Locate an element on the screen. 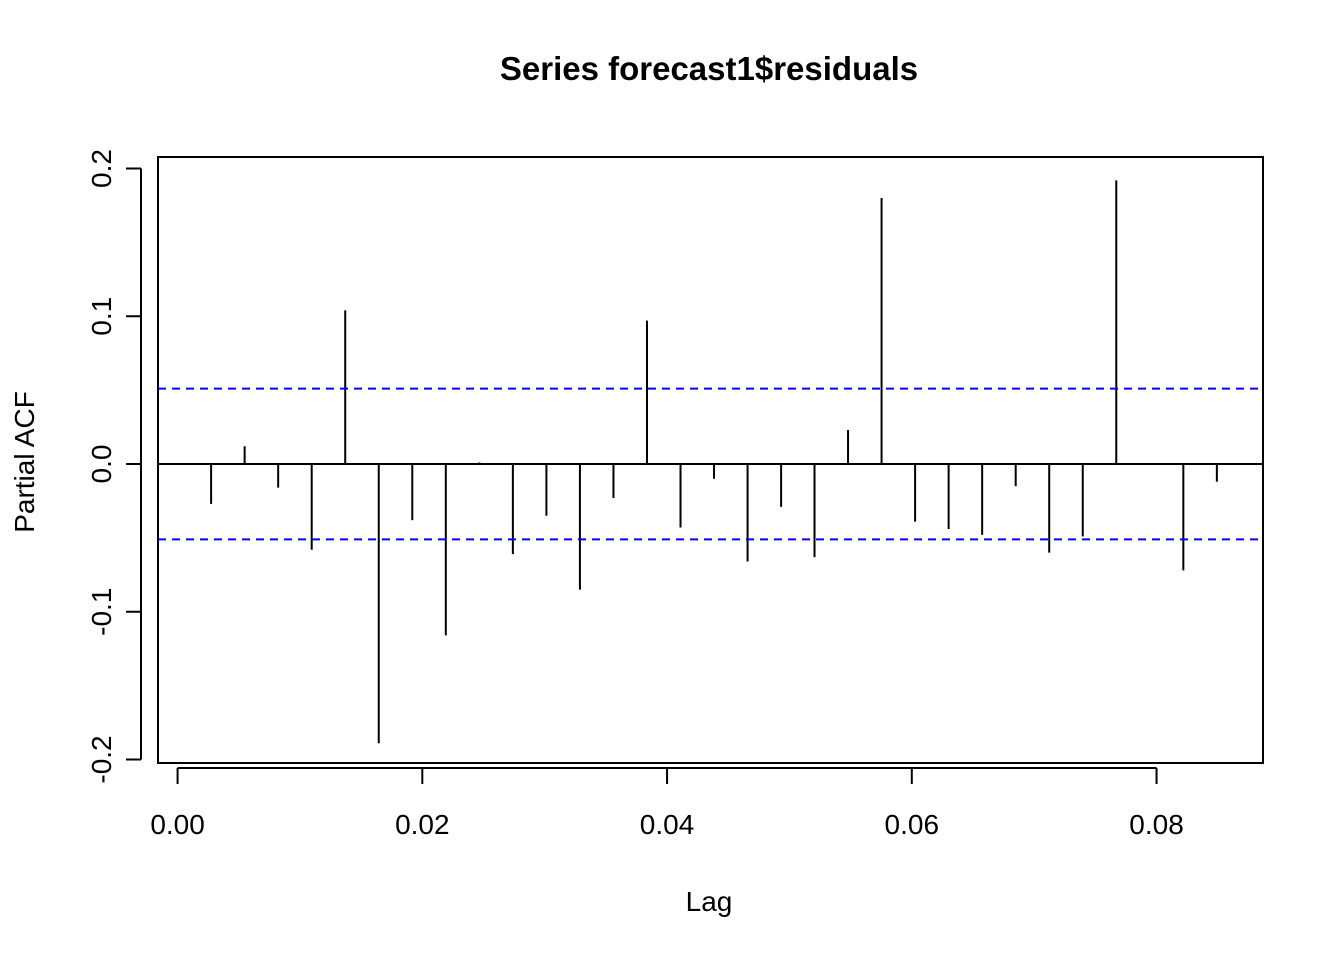  y-tick-label: -0.2 is located at coordinates (101, 759).